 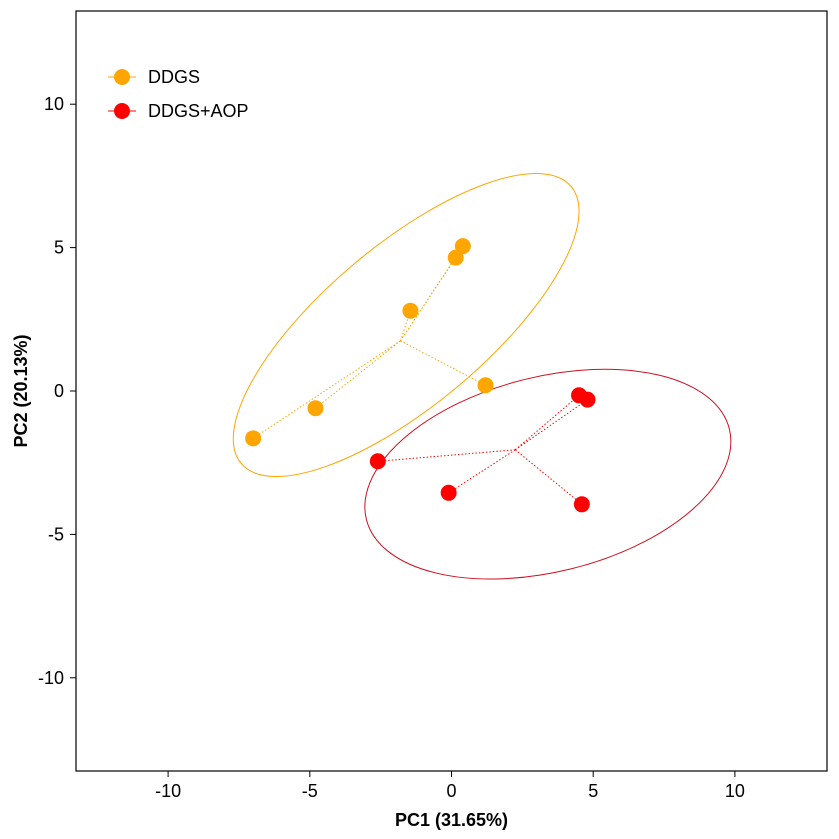 What do you see at coordinates (59, 248) in the screenshot?
I see `y-tick-label: 5` at bounding box center [59, 248].